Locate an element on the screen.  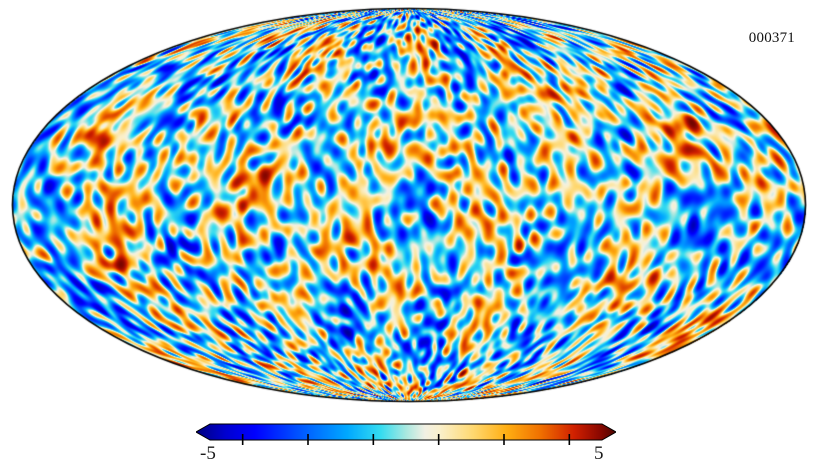
colorbar-swatch is located at coordinates (406, 432).